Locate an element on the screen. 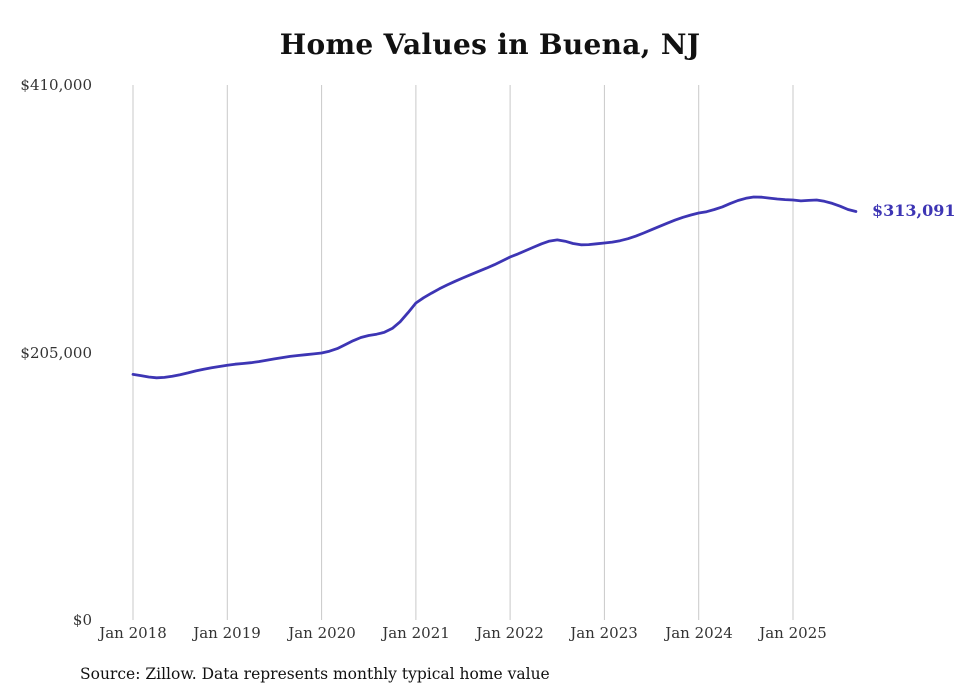 The image size is (980, 699). latest-value-label: $313,091 is located at coordinates (914, 210).